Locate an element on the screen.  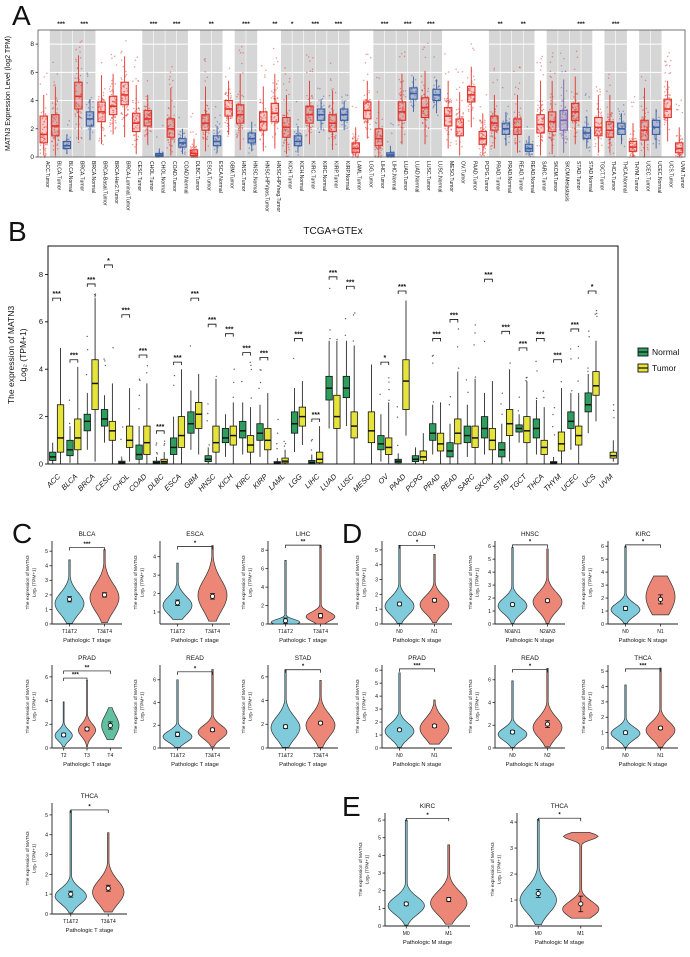
a-col-HNSC-HPVpos.Tumor is located at coordinates (263, 108).